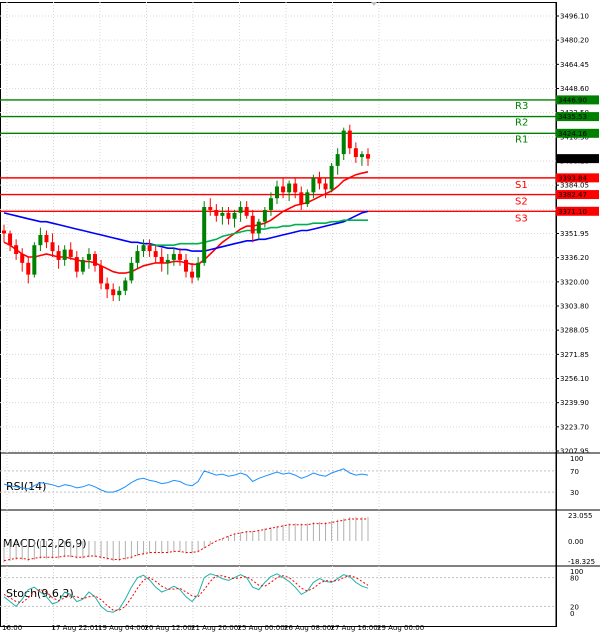 The width and height of the screenshot is (600, 633). I want to click on rsi-panel: RSI(14) 100 70 30, so click(291, 476).